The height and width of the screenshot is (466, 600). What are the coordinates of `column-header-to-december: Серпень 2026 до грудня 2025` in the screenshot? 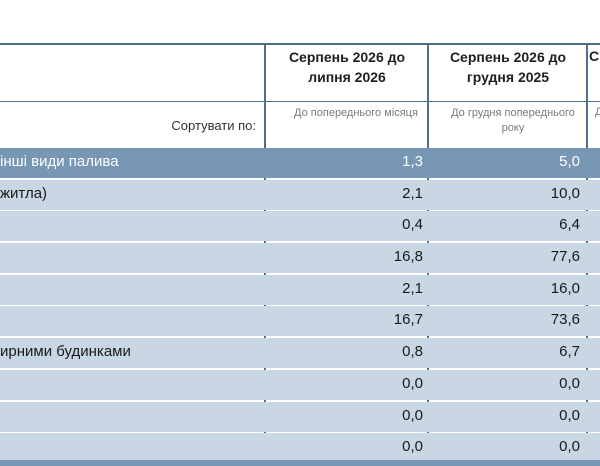 It's located at (508, 73).